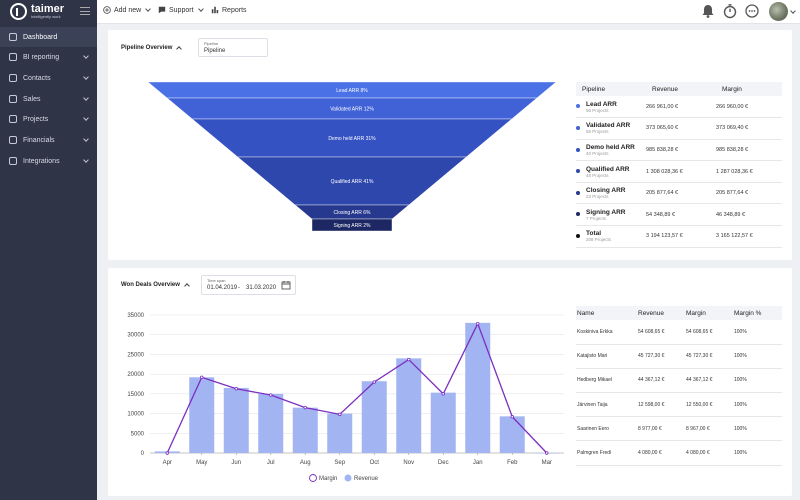  I want to click on user-avatar, so click(778, 11).